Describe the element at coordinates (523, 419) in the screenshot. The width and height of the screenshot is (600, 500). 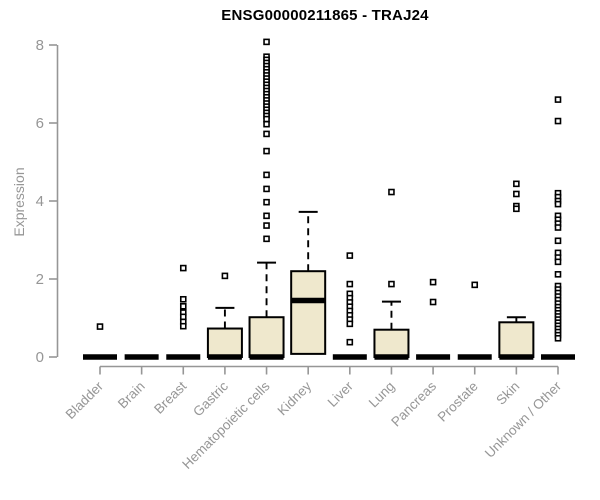
I see `x-tick-label: Unknown / Other` at that location.